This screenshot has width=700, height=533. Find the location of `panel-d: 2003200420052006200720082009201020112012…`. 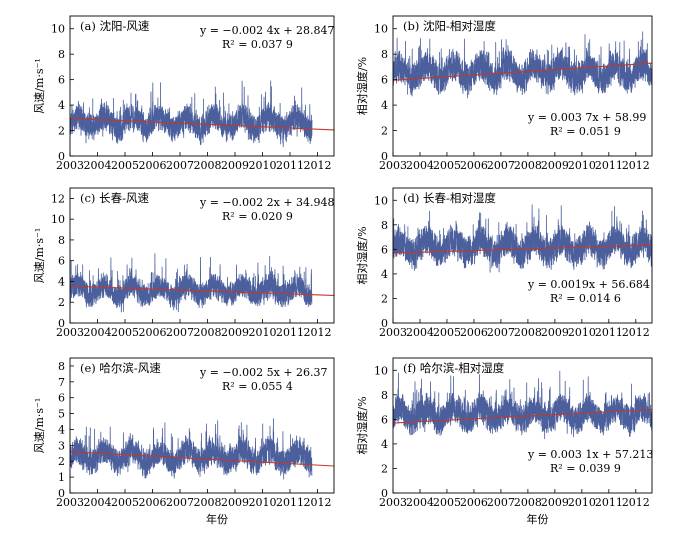

panel-d: 2003200420052006200720082009201020112012… is located at coordinates (504, 263).